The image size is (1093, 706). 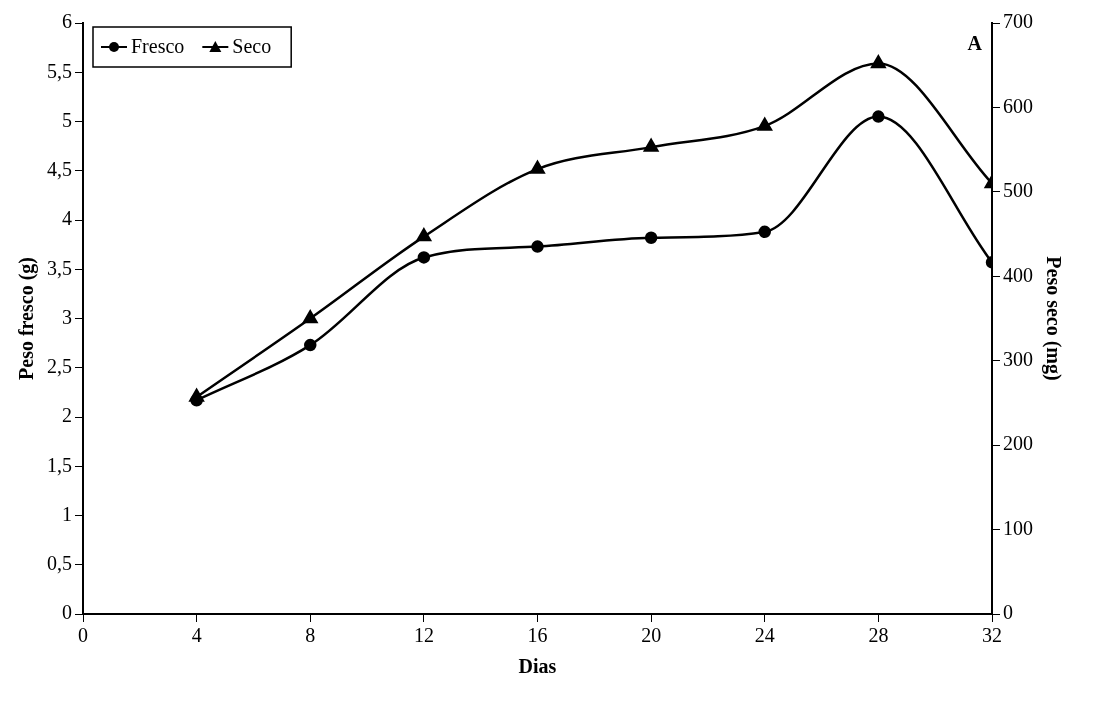 I want to click on y-tick-label: 2,5, so click(x=59, y=366).